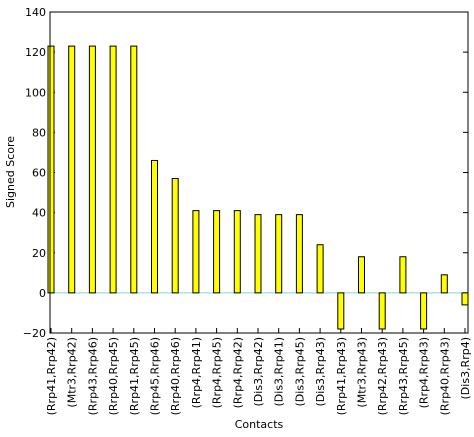 This screenshot has width=474, height=437. What do you see at coordinates (403, 376) in the screenshot?
I see `x-tick-label: (Rrp43,Rrp45)` at bounding box center [403, 376].